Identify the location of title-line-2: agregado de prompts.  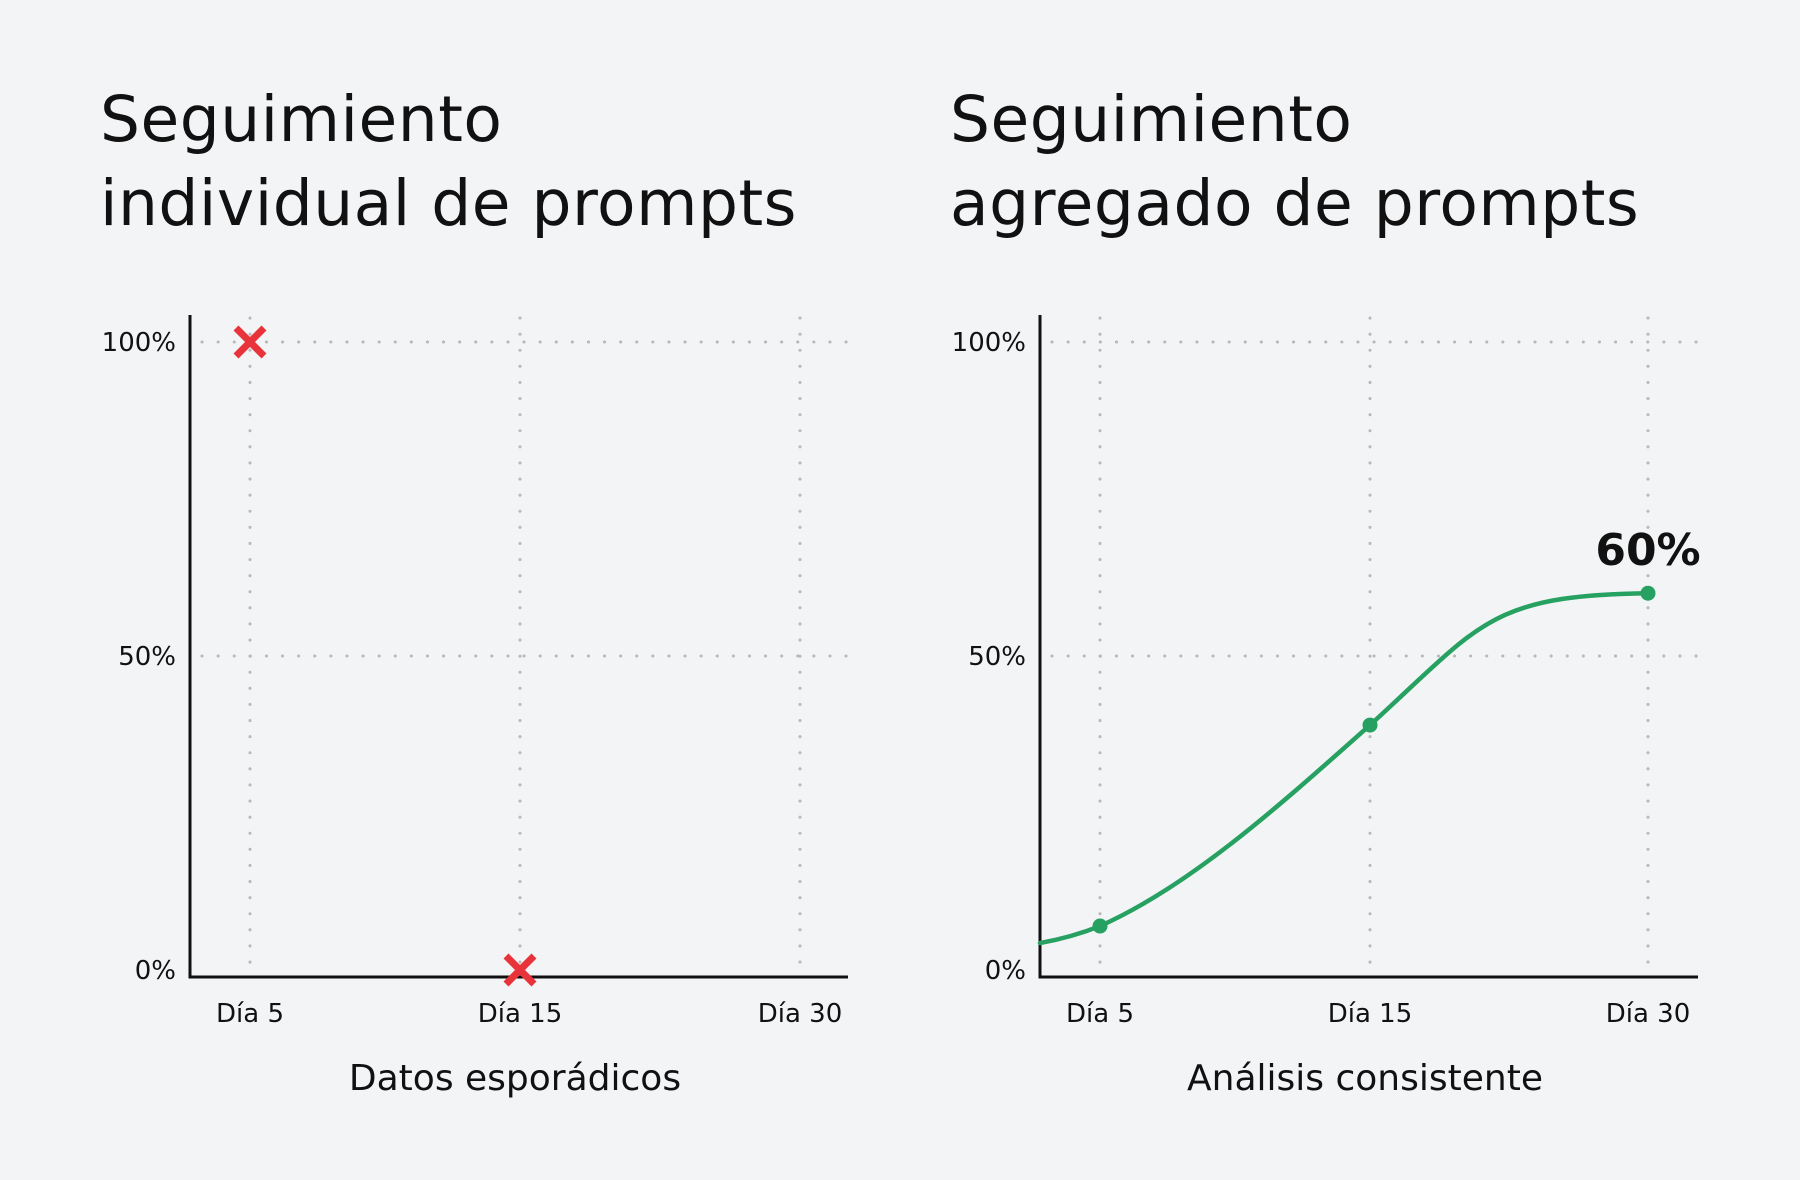
(1295, 203).